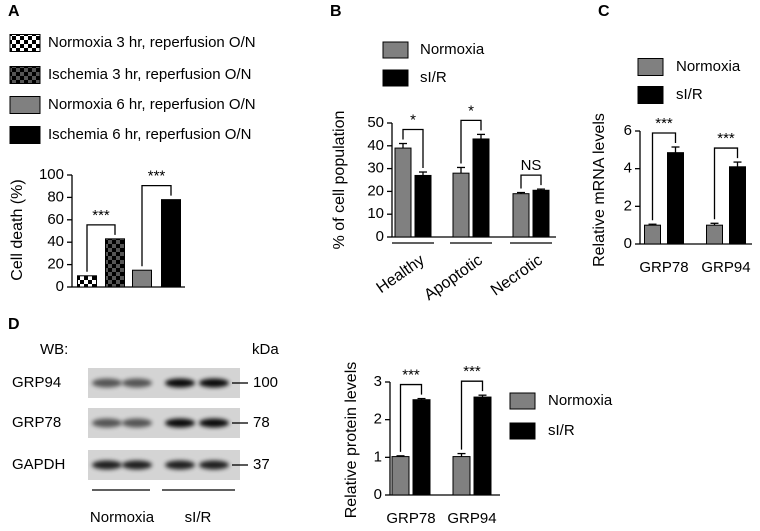 This screenshot has height=531, width=760. What do you see at coordinates (261, 422) in the screenshot?
I see `size-label: 78` at bounding box center [261, 422].